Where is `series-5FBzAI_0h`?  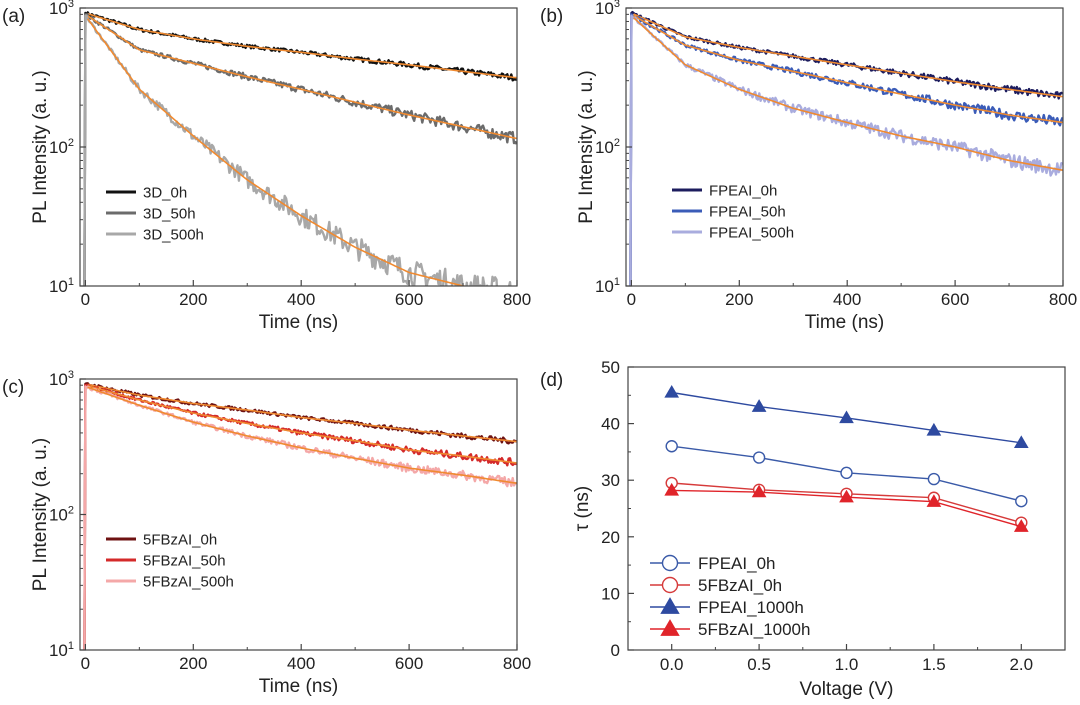 series-5FBzAI_0h is located at coordinates (846, 502).